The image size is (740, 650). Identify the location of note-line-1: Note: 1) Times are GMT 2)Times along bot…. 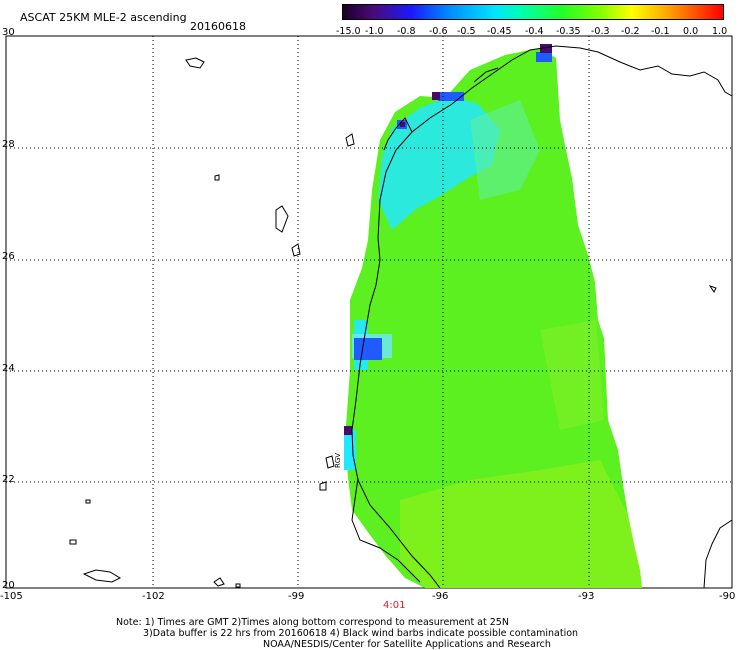
(312, 622).